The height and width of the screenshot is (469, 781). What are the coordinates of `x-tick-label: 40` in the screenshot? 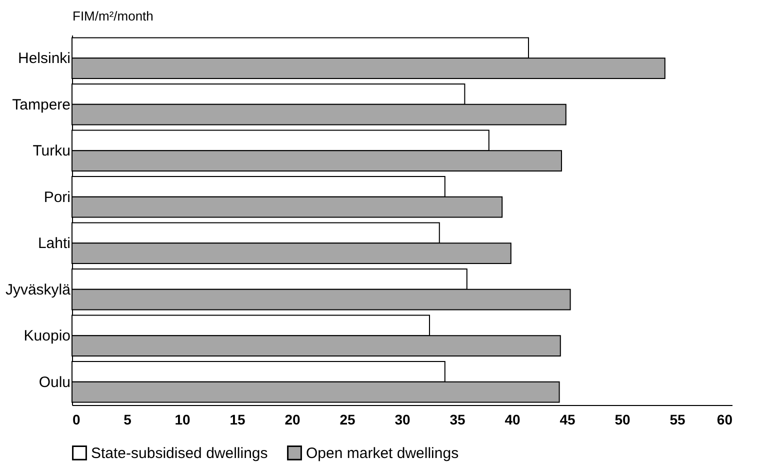 It's located at (512, 420).